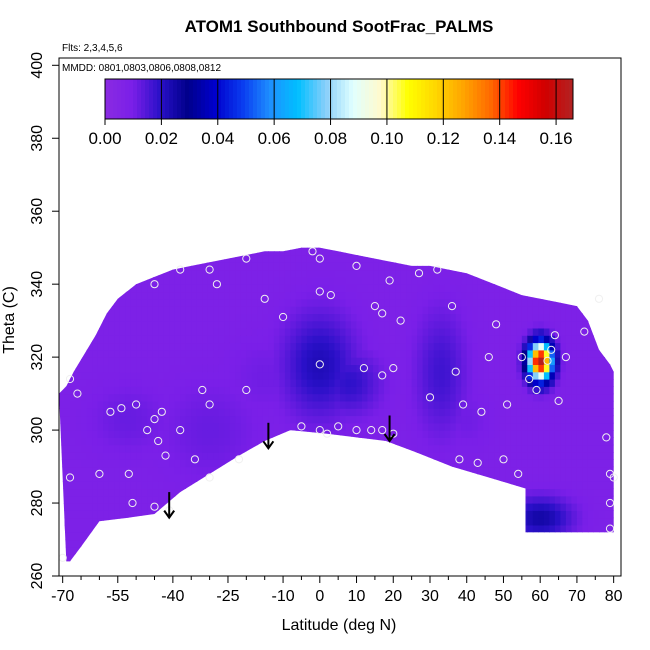 This screenshot has height=650, width=650. What do you see at coordinates (104, 138) in the screenshot?
I see `colorbar-tick-label: 0.00` at bounding box center [104, 138].